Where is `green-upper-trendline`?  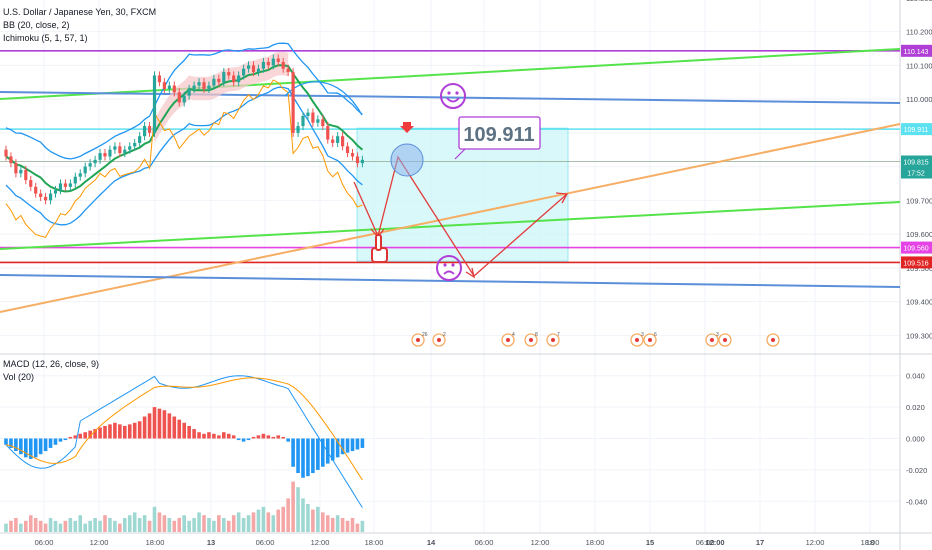 green-upper-trendline is located at coordinates (450, 74).